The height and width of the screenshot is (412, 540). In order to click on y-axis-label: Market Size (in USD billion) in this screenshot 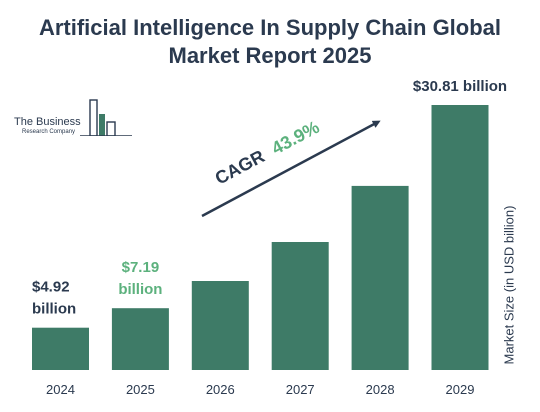, I will do `click(509, 285)`.